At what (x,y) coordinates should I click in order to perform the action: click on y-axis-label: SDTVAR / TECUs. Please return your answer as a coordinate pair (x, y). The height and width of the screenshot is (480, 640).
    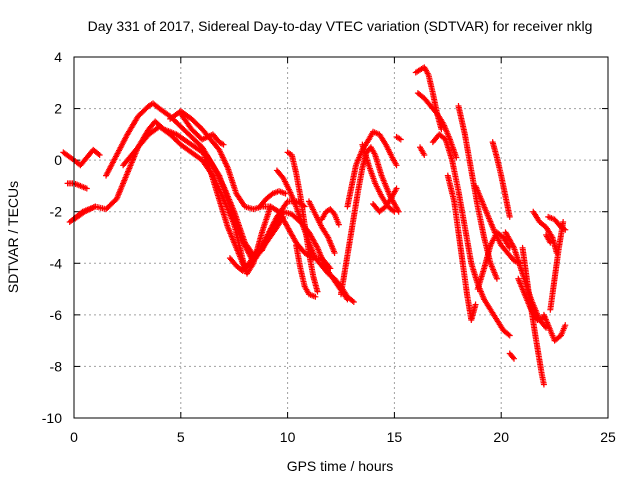
    Looking at the image, I should click on (13, 237).